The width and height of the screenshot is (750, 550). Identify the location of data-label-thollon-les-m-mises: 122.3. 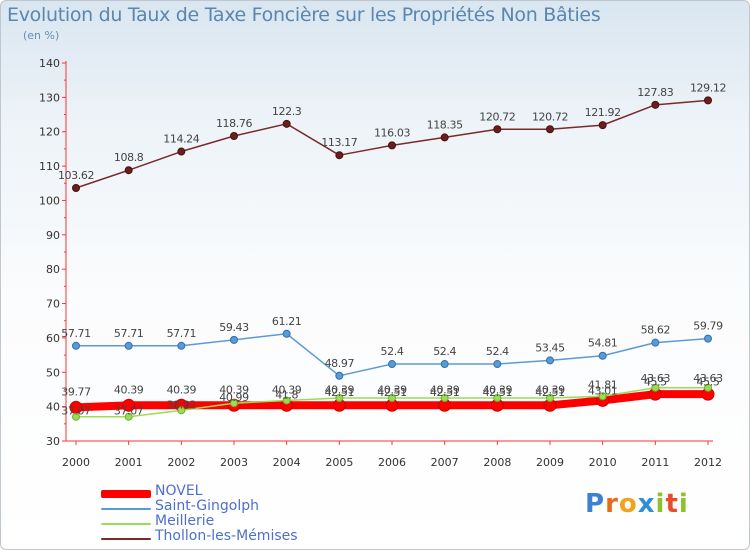
(287, 111).